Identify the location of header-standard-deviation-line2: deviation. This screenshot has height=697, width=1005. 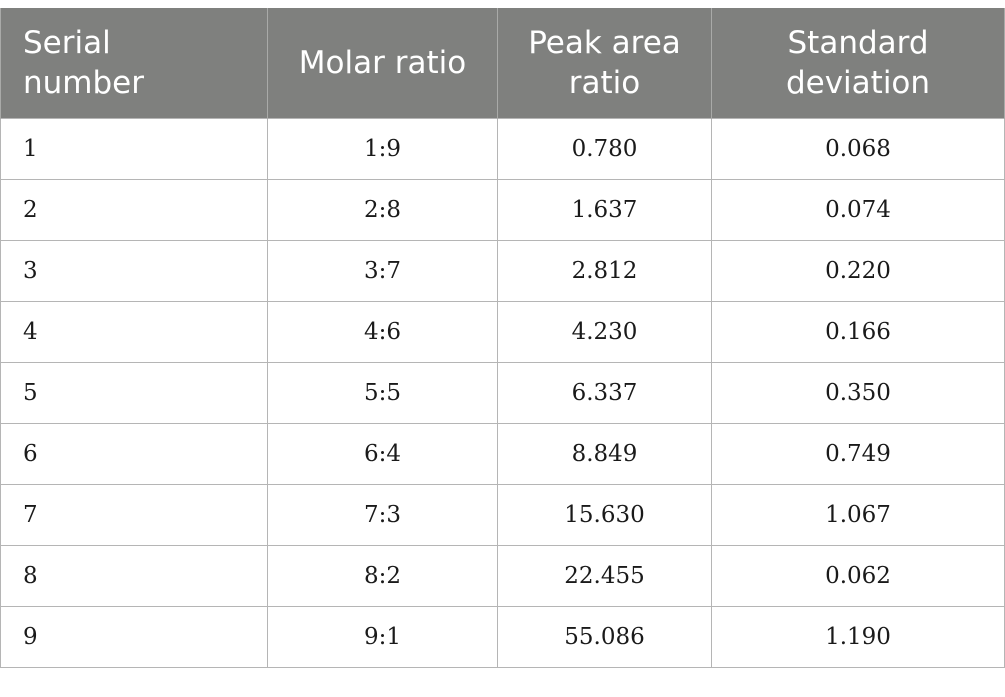
(858, 82).